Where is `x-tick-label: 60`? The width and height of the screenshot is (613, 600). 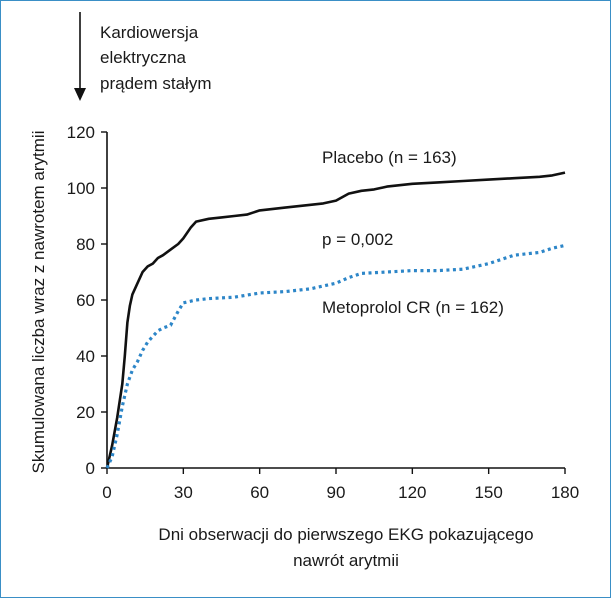 x-tick-label: 60 is located at coordinates (259, 492).